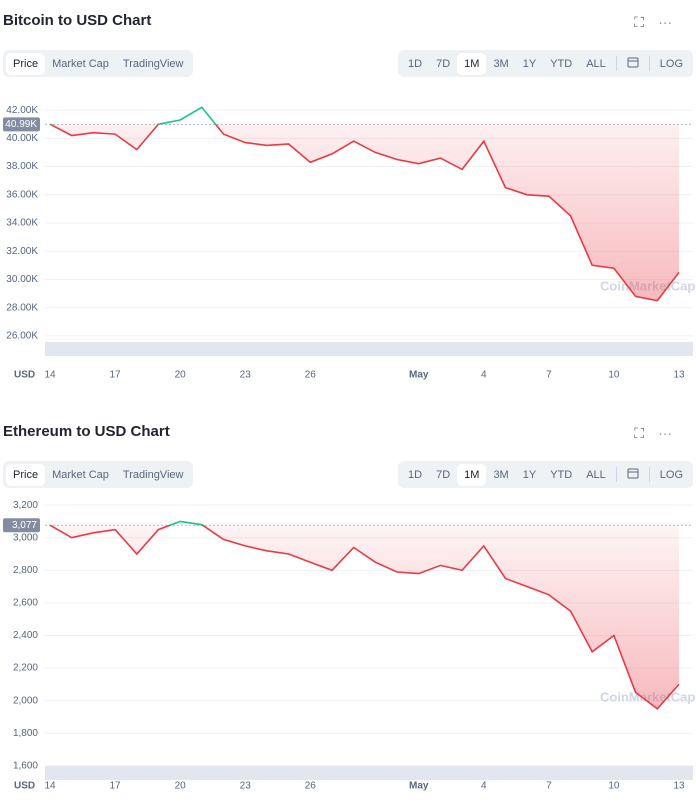  Describe the element at coordinates (25, 733) in the screenshot. I see `y-tick-label: 1,800` at that location.